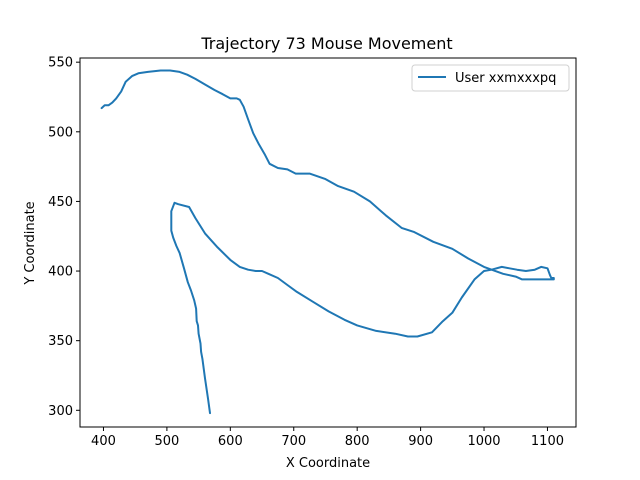 The height and width of the screenshot is (480, 640). What do you see at coordinates (103, 441) in the screenshot?
I see `x-tick-label: 400` at bounding box center [103, 441].